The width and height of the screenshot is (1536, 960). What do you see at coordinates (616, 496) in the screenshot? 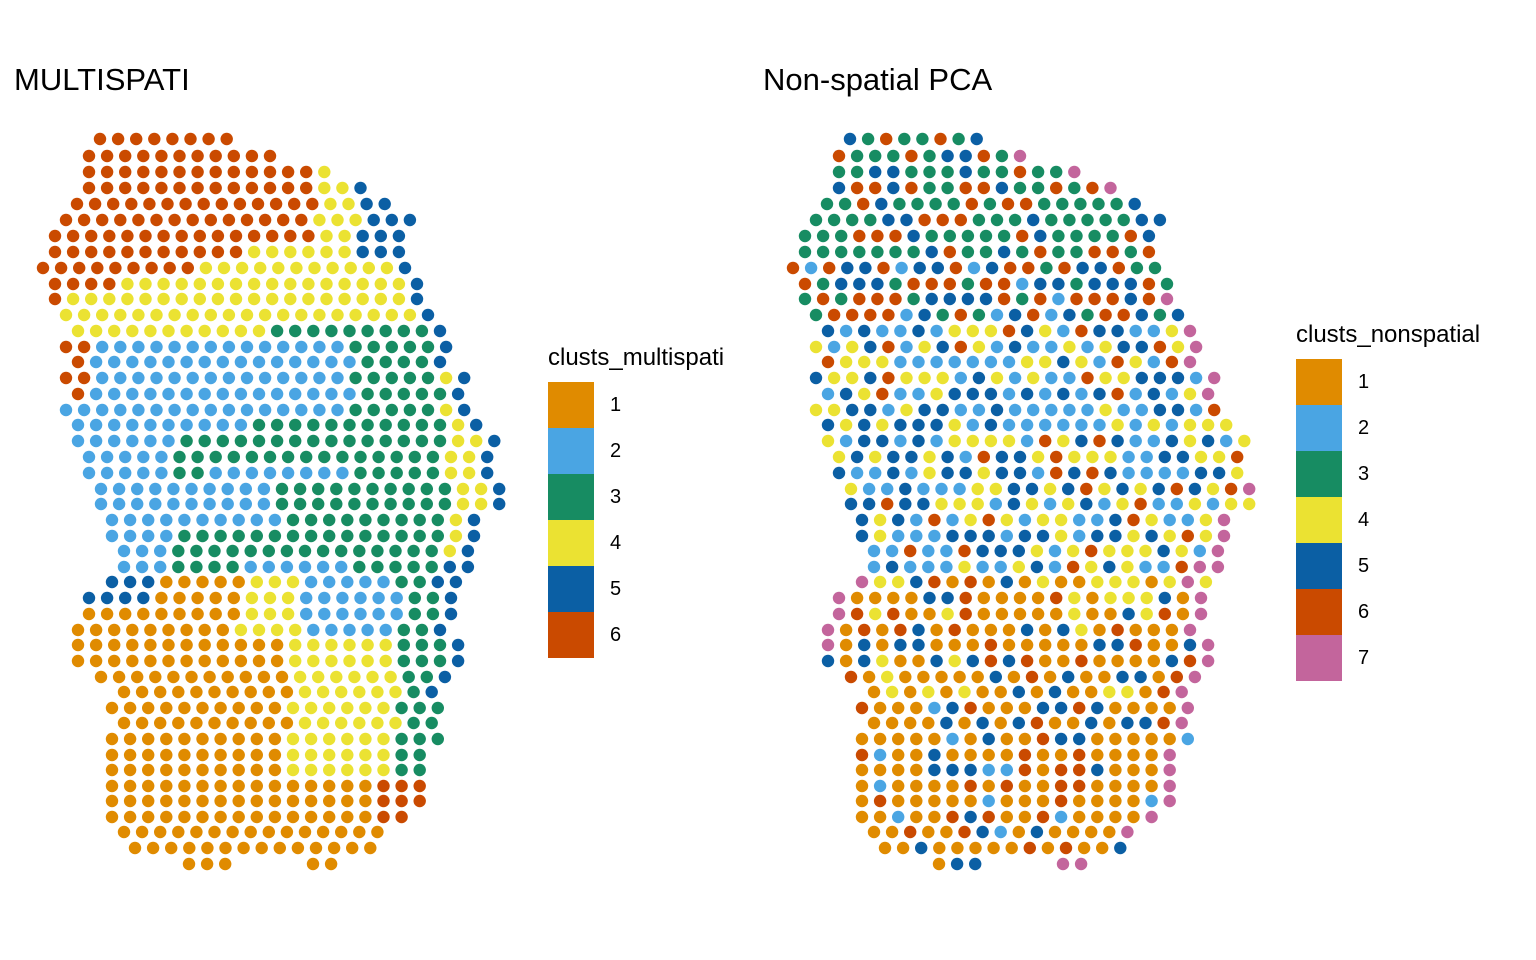
I see `legend-label: 3` at bounding box center [616, 496].